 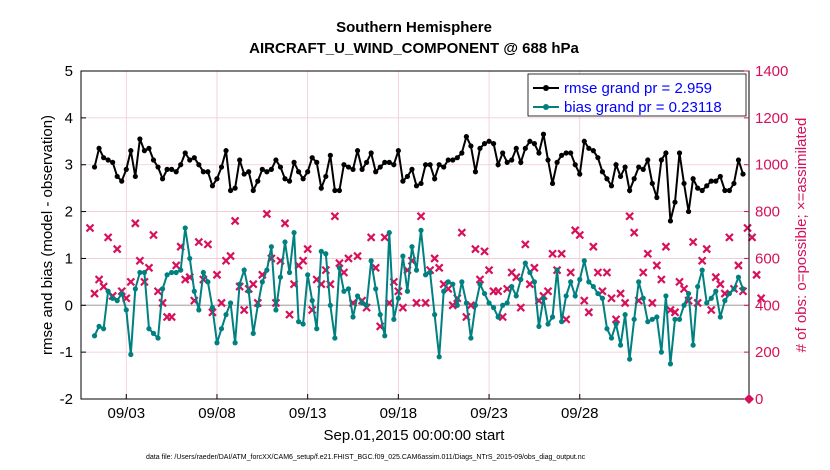 What do you see at coordinates (414, 27) in the screenshot?
I see `chart-title: Southern Hemisphere` at bounding box center [414, 27].